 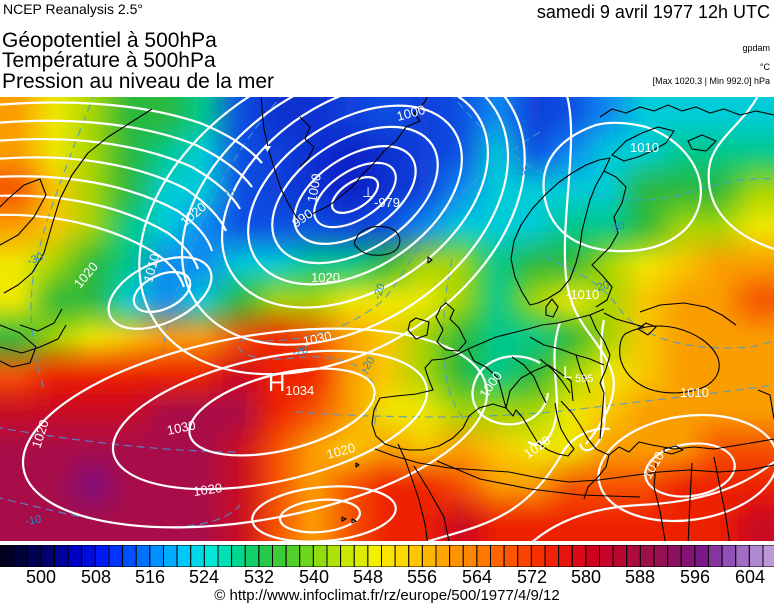 What do you see at coordinates (584, 379) in the screenshot?
I see `svg-text: 595` at bounding box center [584, 379].